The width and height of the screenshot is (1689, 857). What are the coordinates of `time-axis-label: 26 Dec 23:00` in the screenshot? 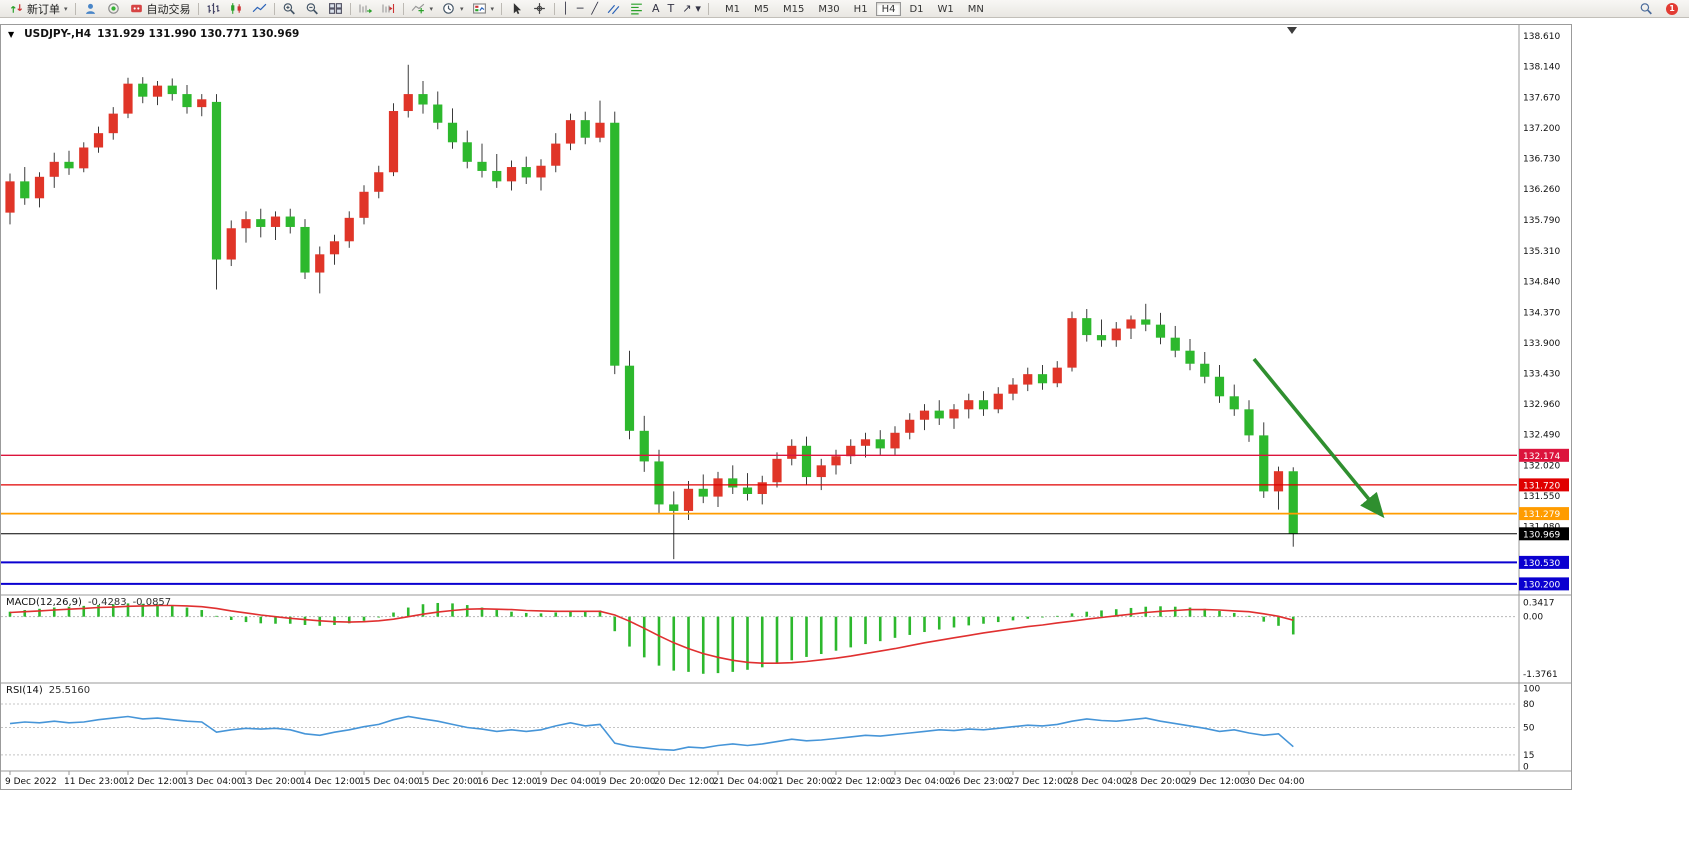 It's located at (979, 782).